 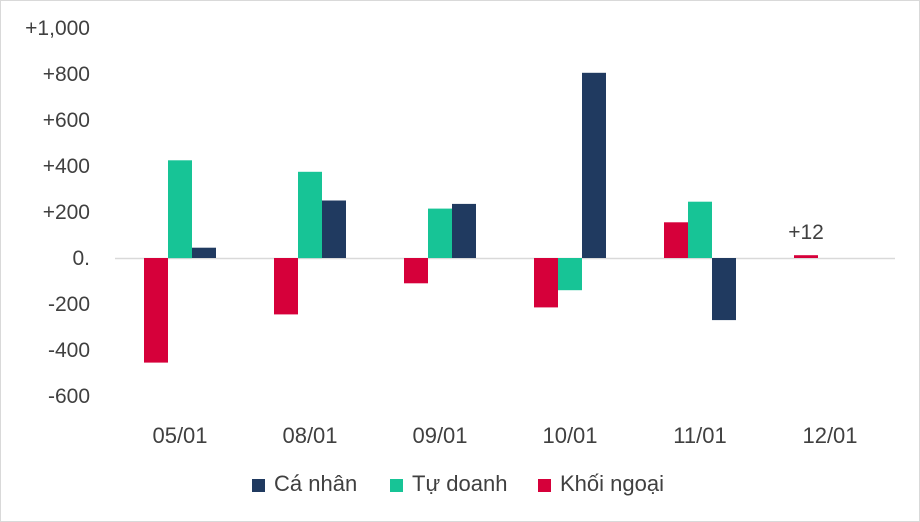 What do you see at coordinates (66, 212) in the screenshot?
I see `y-tick-label: +200` at bounding box center [66, 212].